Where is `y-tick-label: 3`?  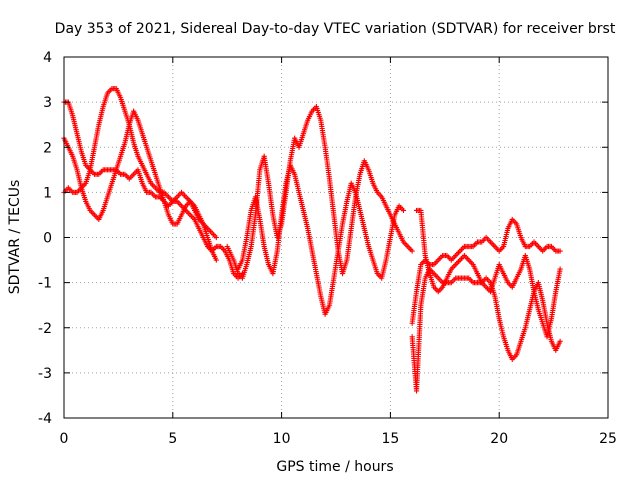 y-tick-label: 3 is located at coordinates (47, 103).